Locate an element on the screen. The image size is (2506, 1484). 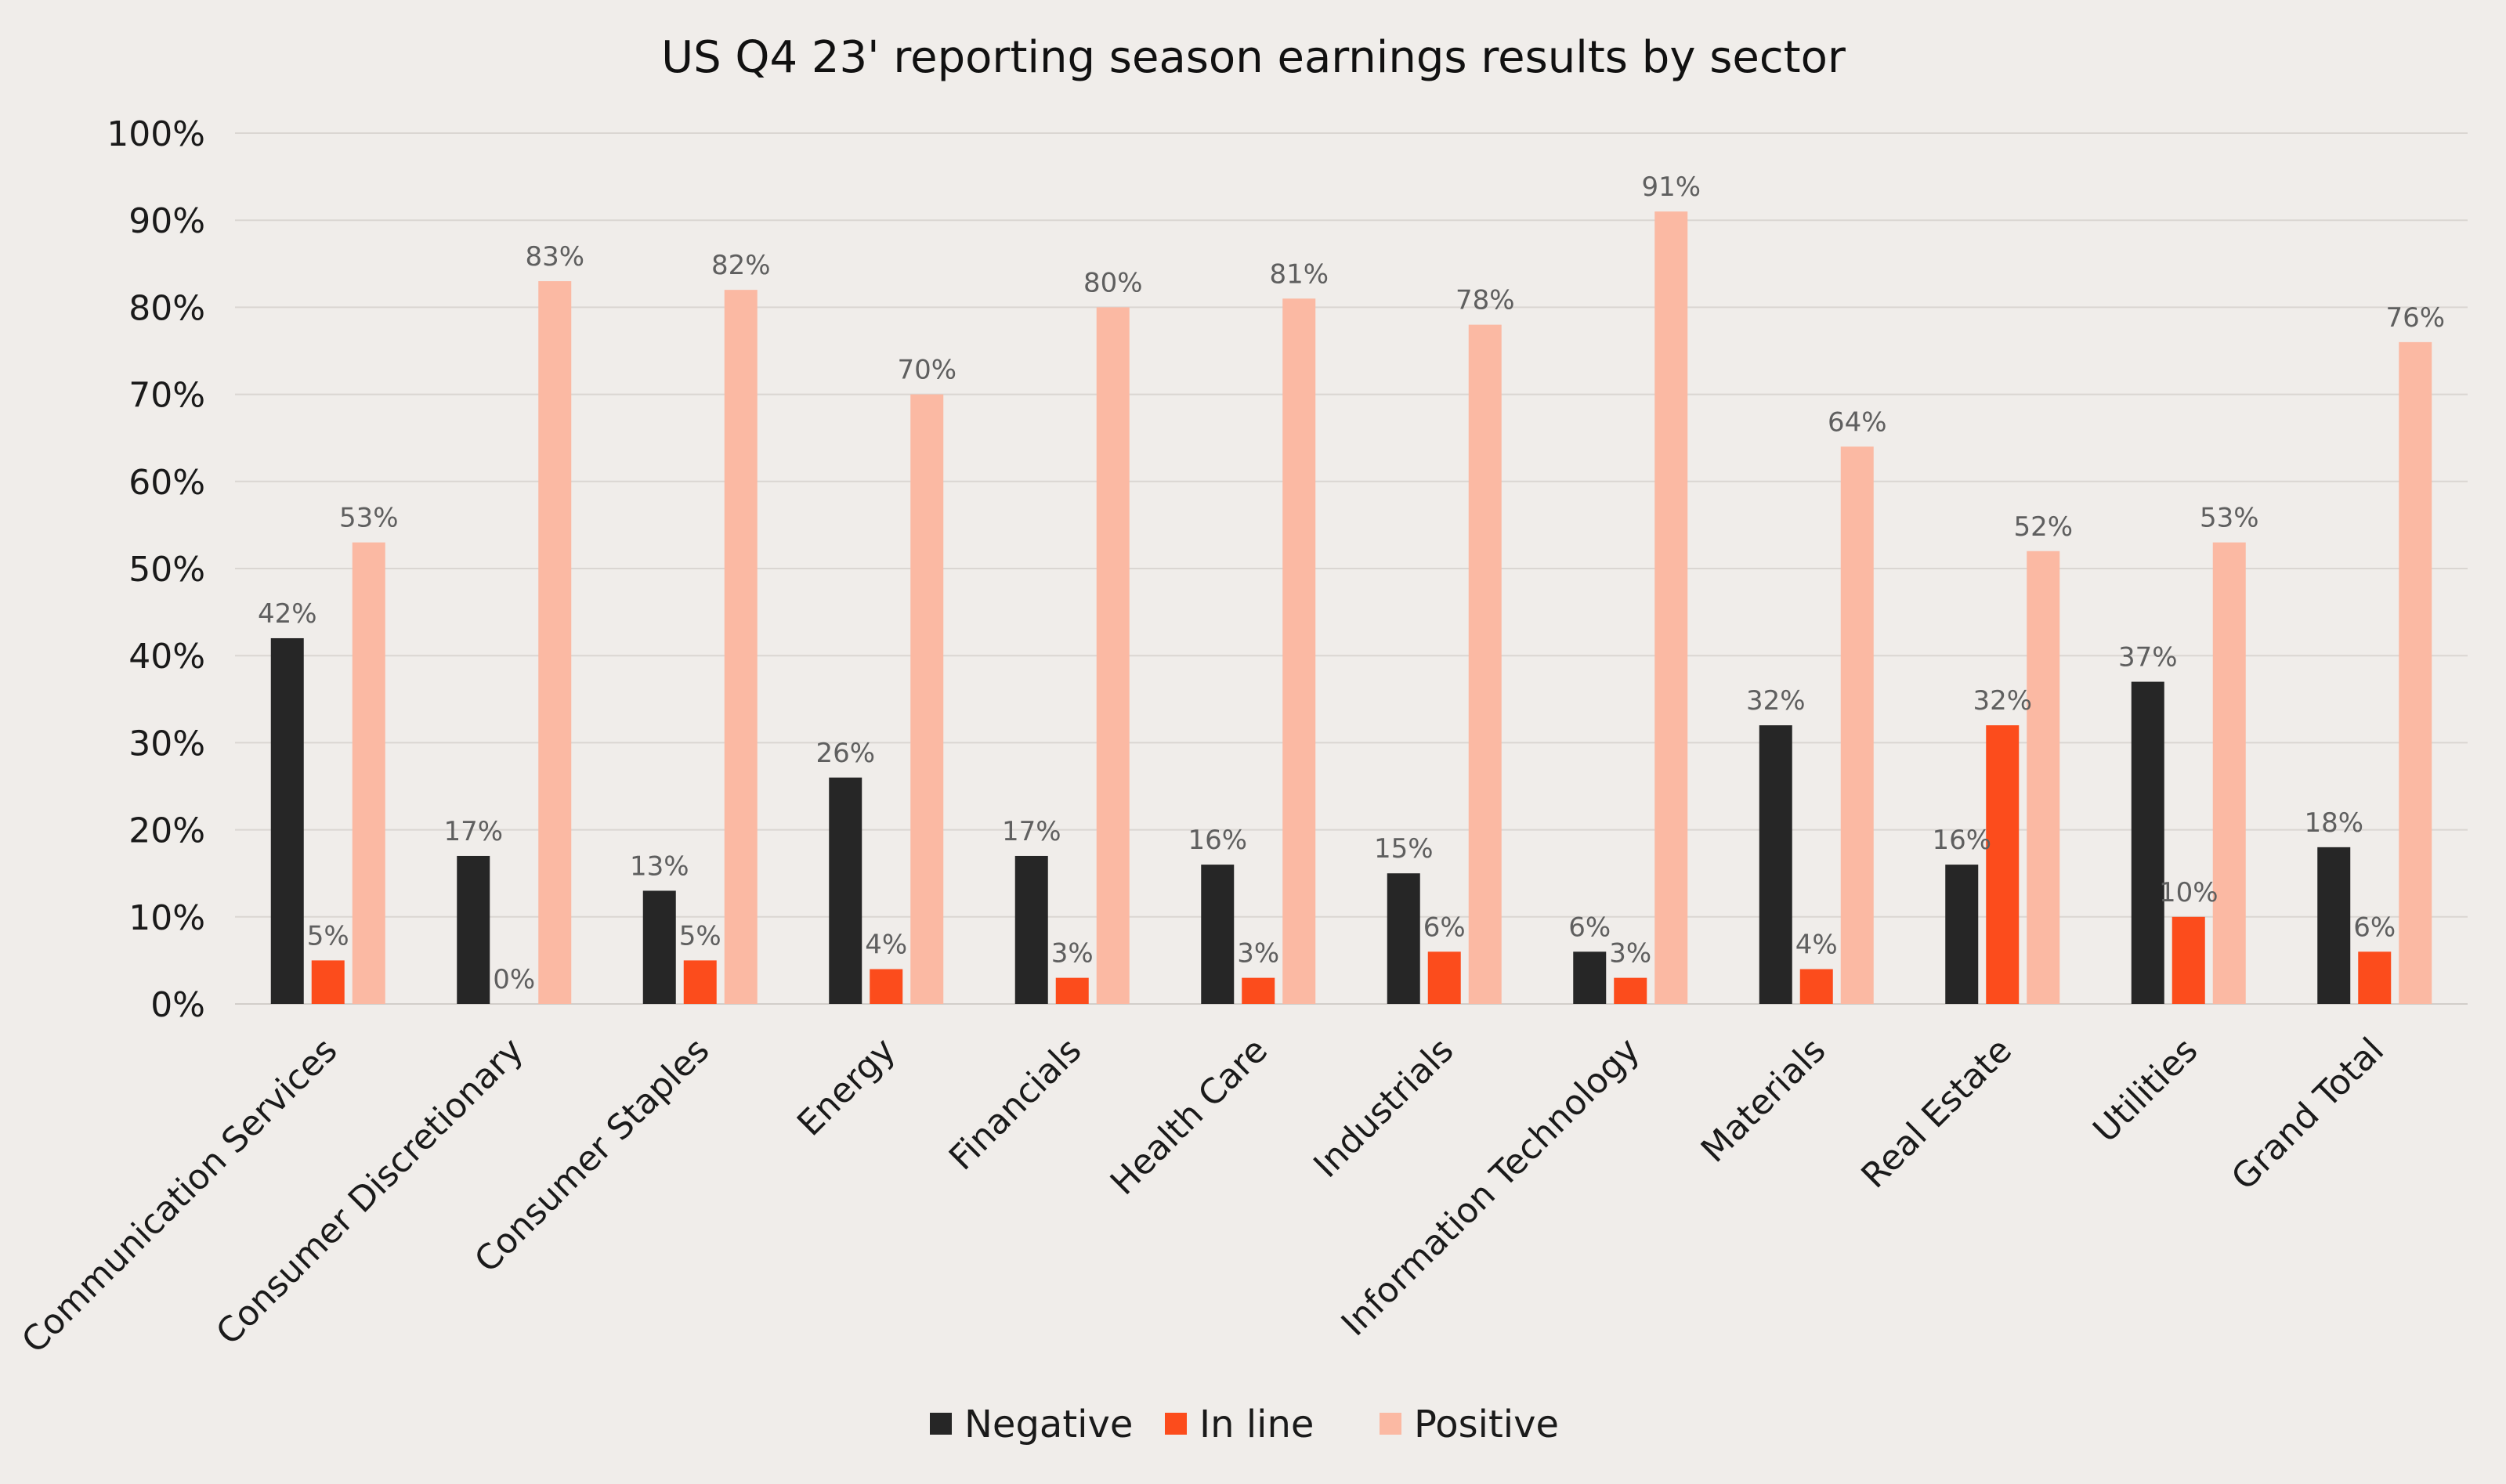
data-label-negative: 6% is located at coordinates (1590, 927).